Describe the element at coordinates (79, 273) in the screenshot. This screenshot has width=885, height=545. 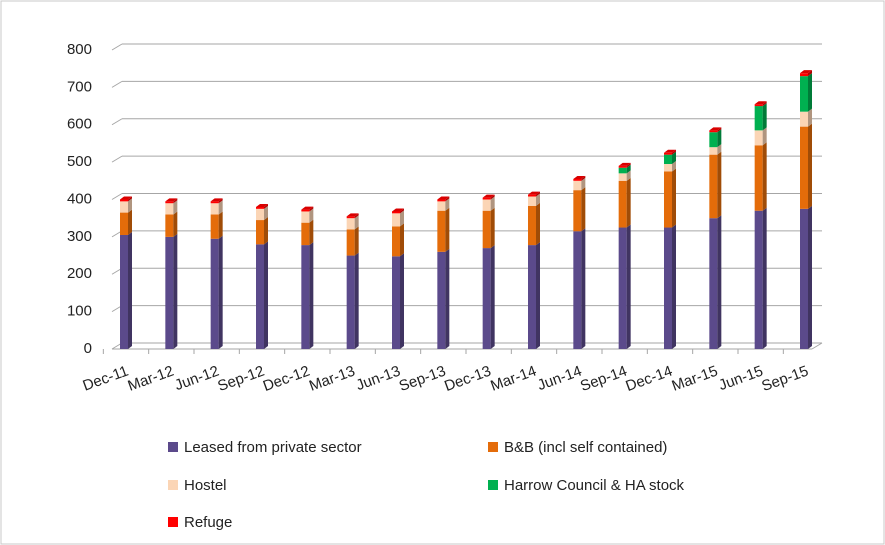
I see `y-tick-label: 200` at that location.